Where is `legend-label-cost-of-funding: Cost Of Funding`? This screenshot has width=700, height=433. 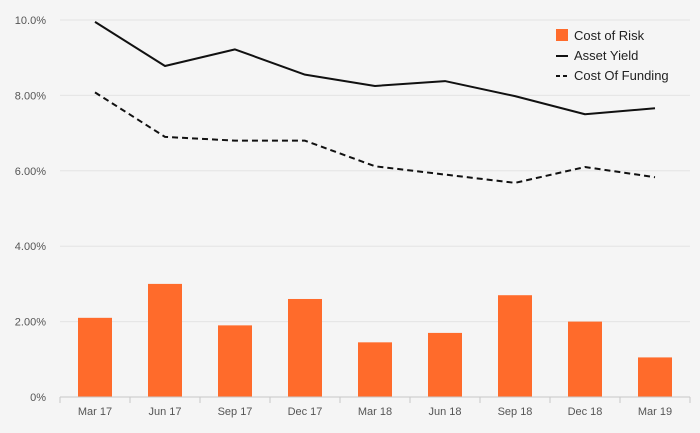
legend-label-cost-of-funding: Cost Of Funding is located at coordinates (621, 75).